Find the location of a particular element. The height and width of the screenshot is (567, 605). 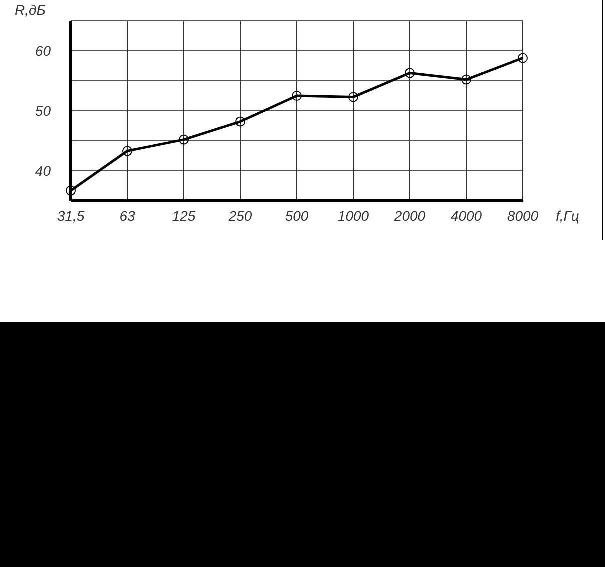

x-tick-label: 31,5 is located at coordinates (71, 216).